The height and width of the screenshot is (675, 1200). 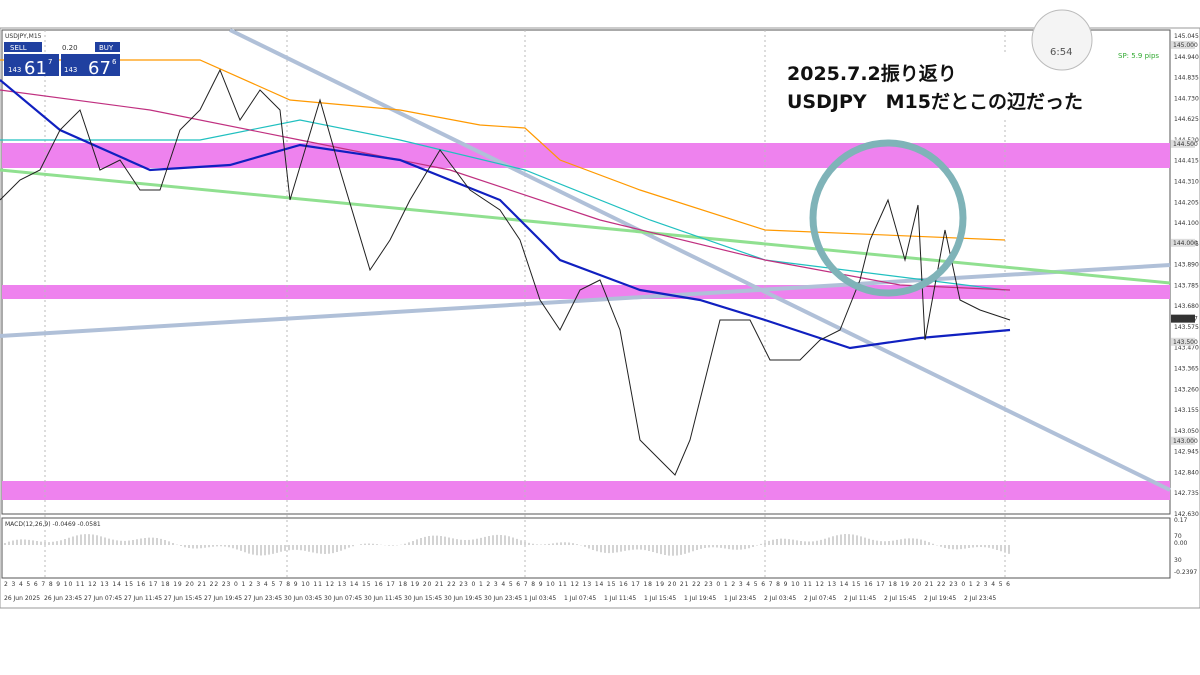 I want to click on spread: SP: 5.9 pips, so click(x=1138, y=56).